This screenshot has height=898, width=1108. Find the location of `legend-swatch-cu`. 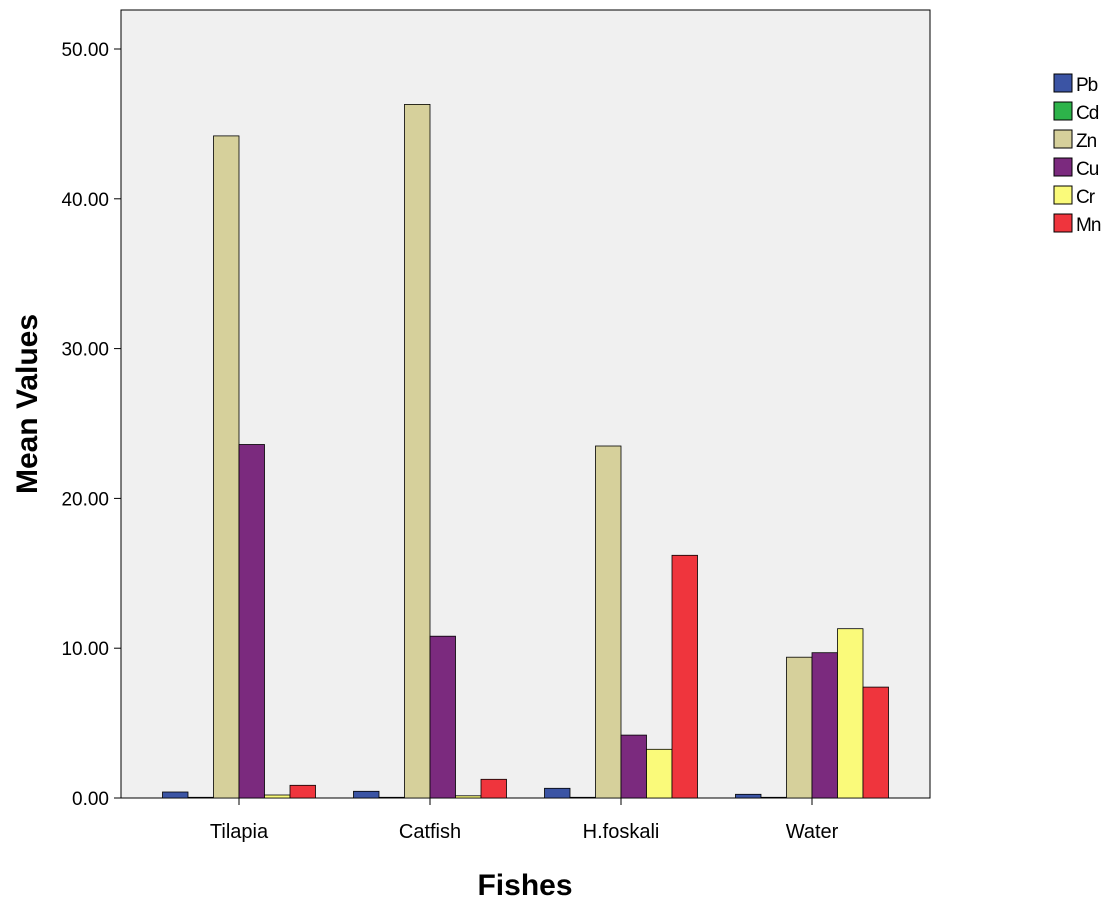

legend-swatch-cu is located at coordinates (1063, 167).